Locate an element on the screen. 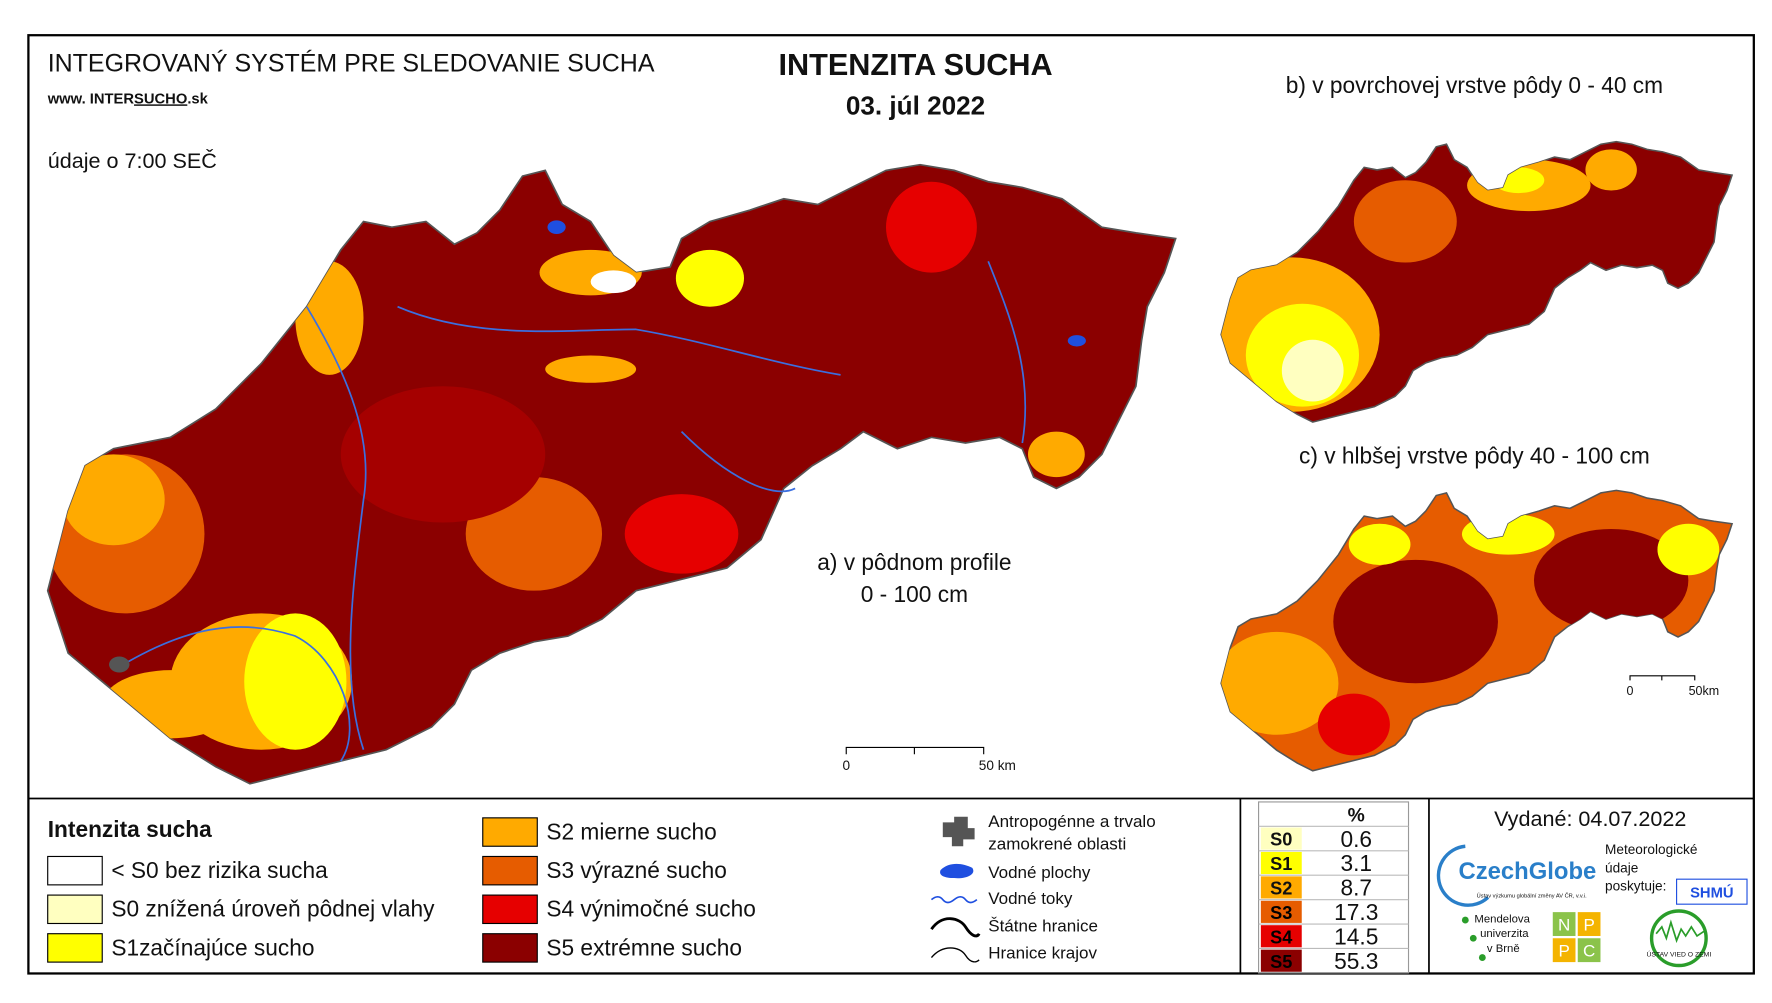 The height and width of the screenshot is (1003, 1772). class-label: S5 is located at coordinates (1281, 962).